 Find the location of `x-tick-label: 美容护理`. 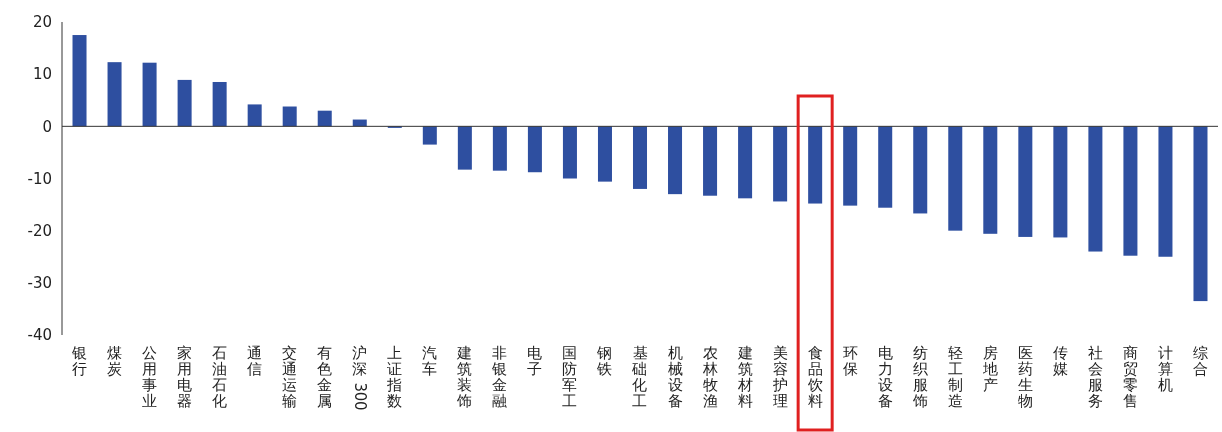

x-tick-label: 美容护理 is located at coordinates (779, 377).